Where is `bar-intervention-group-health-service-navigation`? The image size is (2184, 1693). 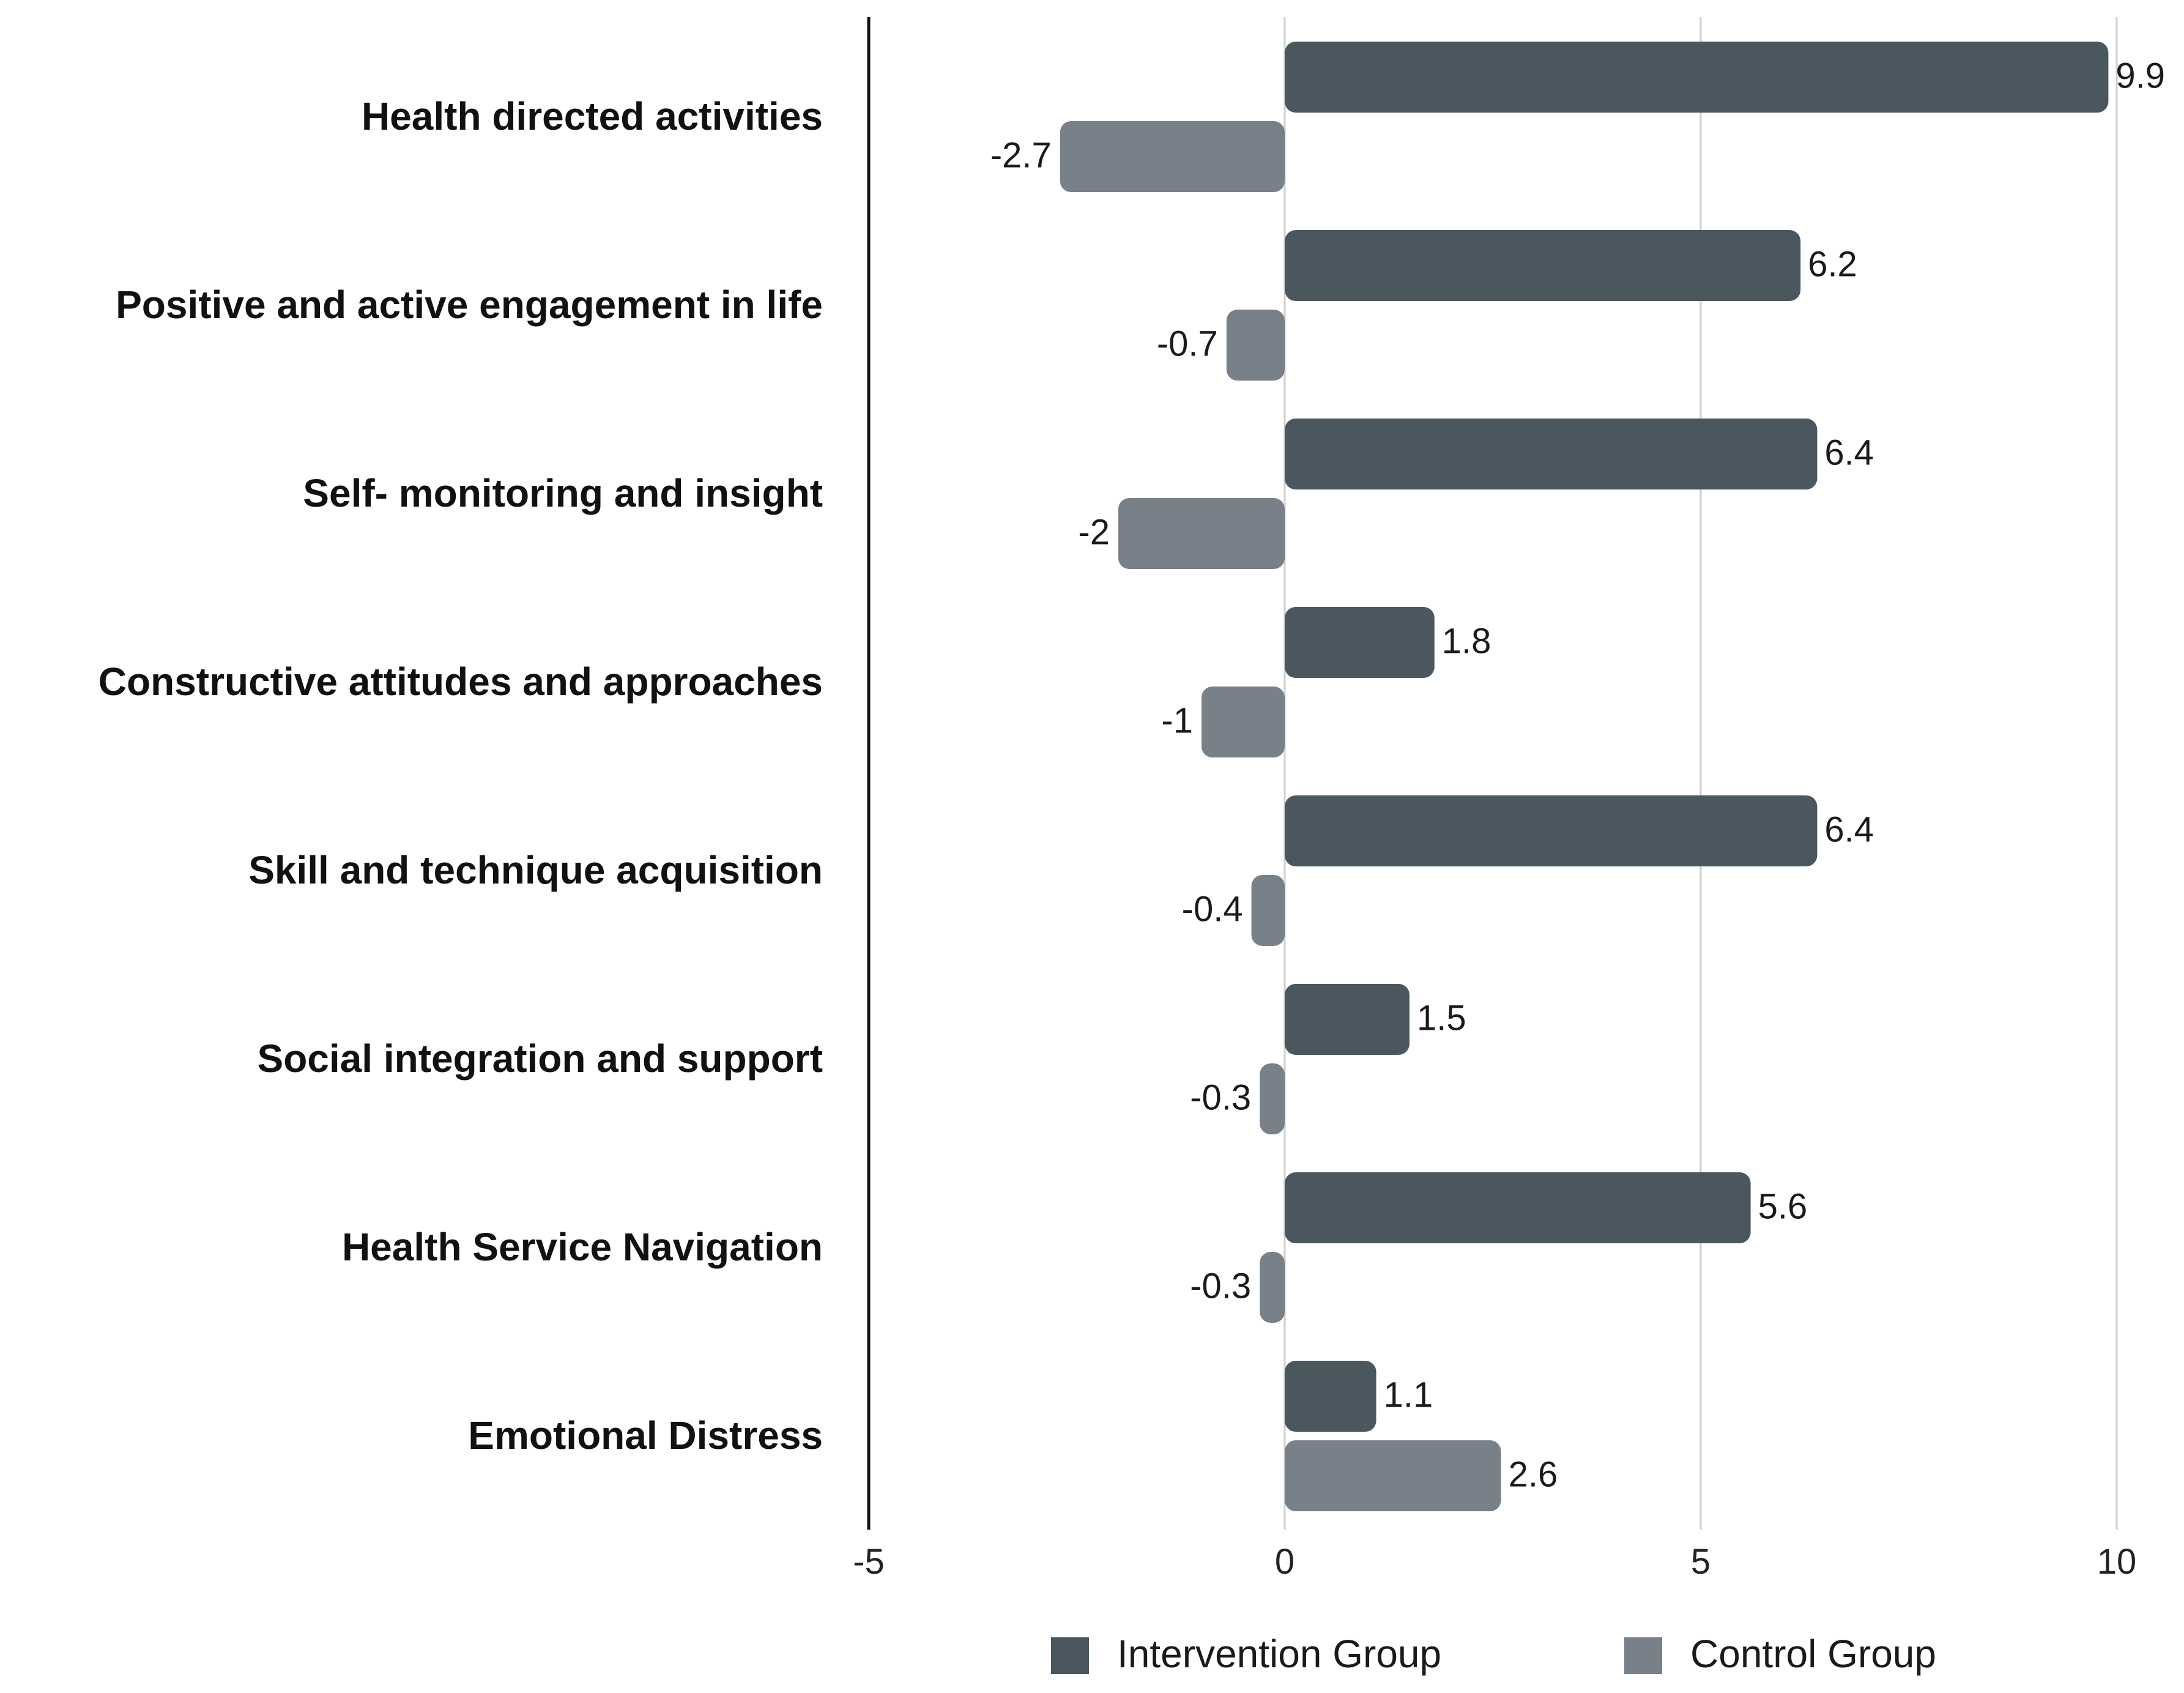
bar-intervention-group-health-service-navigation is located at coordinates (1518, 1207).